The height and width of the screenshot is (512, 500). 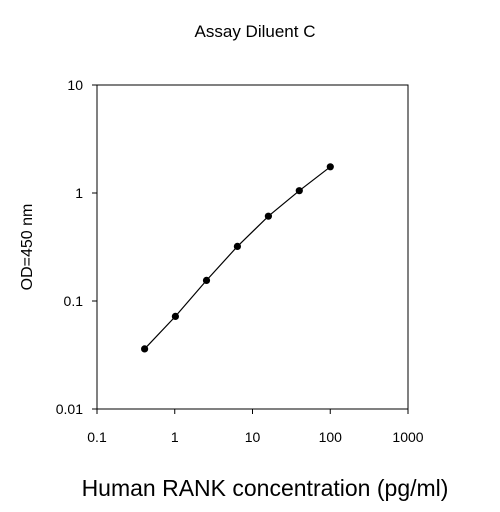 What do you see at coordinates (255, 31) in the screenshot?
I see `chart-title: Assay Diluent C` at bounding box center [255, 31].